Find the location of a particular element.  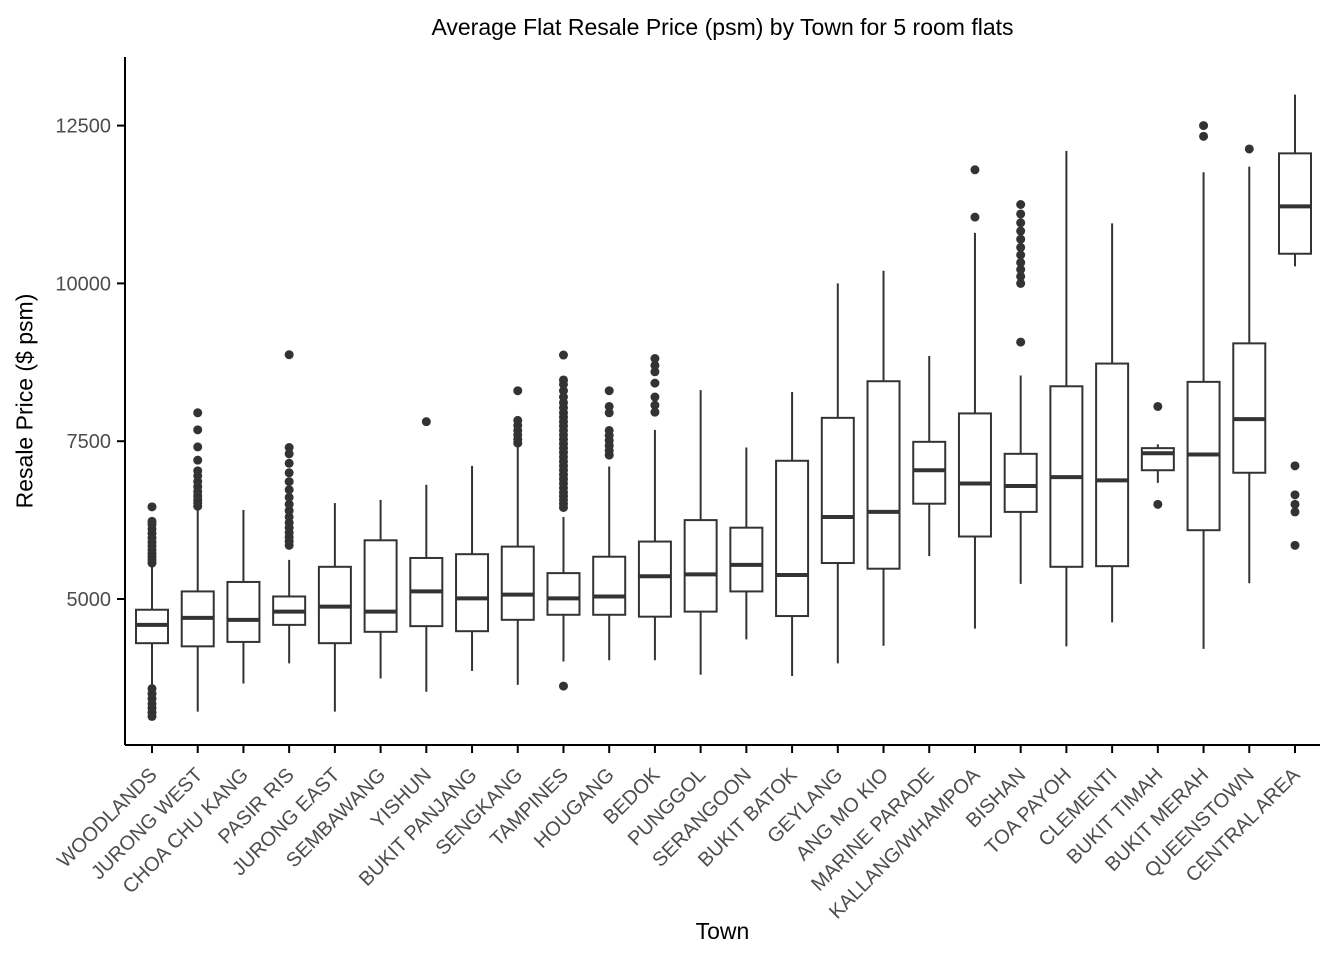

y-tick-label: 7500 is located at coordinates (89, 442).